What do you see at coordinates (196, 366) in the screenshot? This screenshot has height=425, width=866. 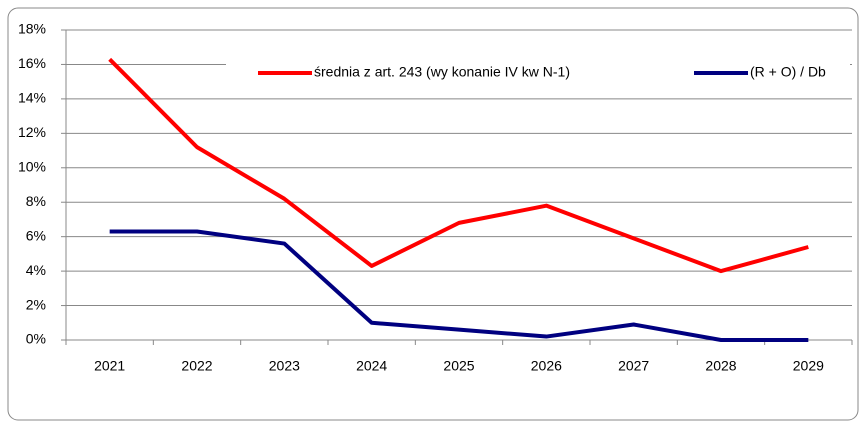 I see `x-tick-label: 2022` at bounding box center [196, 366].